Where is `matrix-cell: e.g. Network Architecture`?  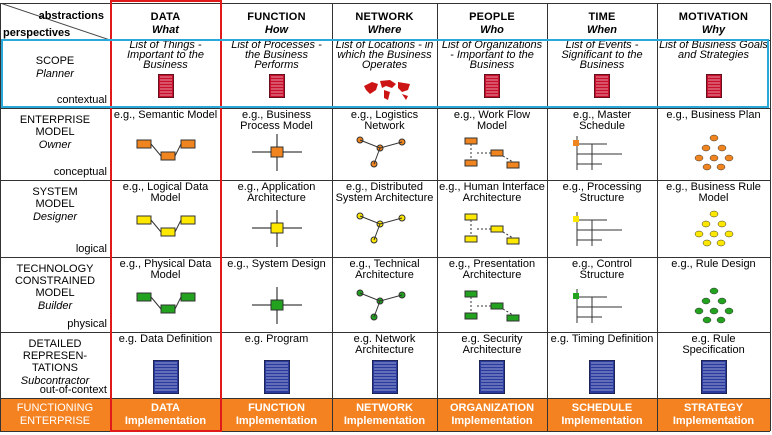
matrix-cell: e.g. Network Architecture is located at coordinates (384, 365).